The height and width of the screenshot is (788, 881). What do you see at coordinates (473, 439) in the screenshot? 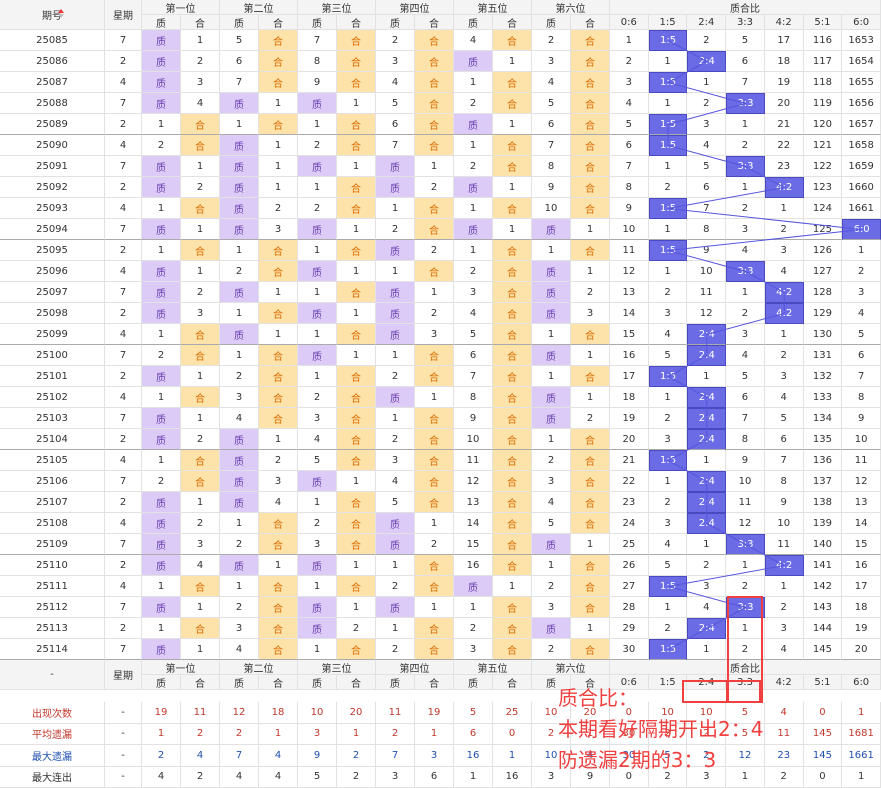
I see `miss-count: 10` at bounding box center [473, 439].